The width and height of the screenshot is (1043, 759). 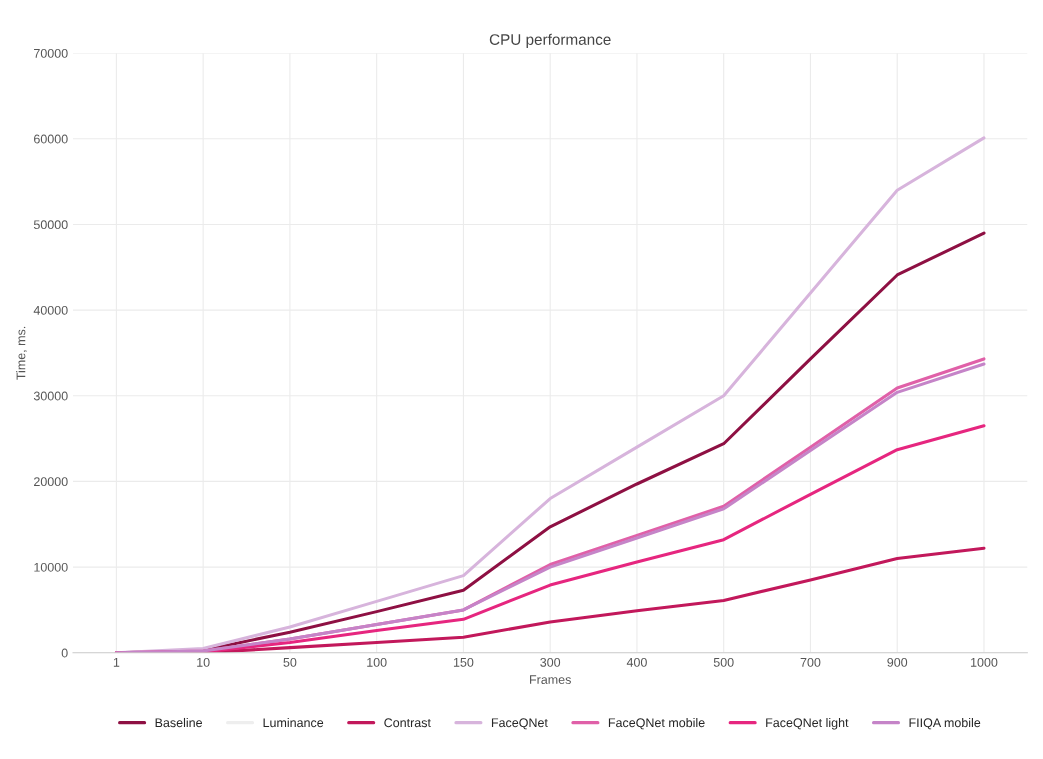 I want to click on legend-label: Contrast, so click(x=407, y=723).